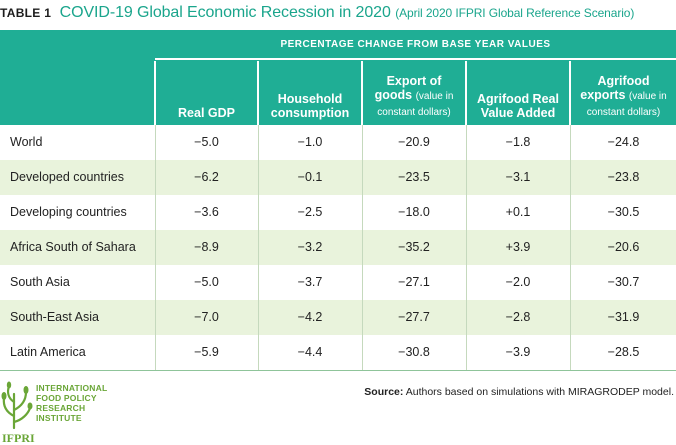  What do you see at coordinates (518, 282) in the screenshot?
I see `cell-agrifood-value-added: −2.0` at bounding box center [518, 282].